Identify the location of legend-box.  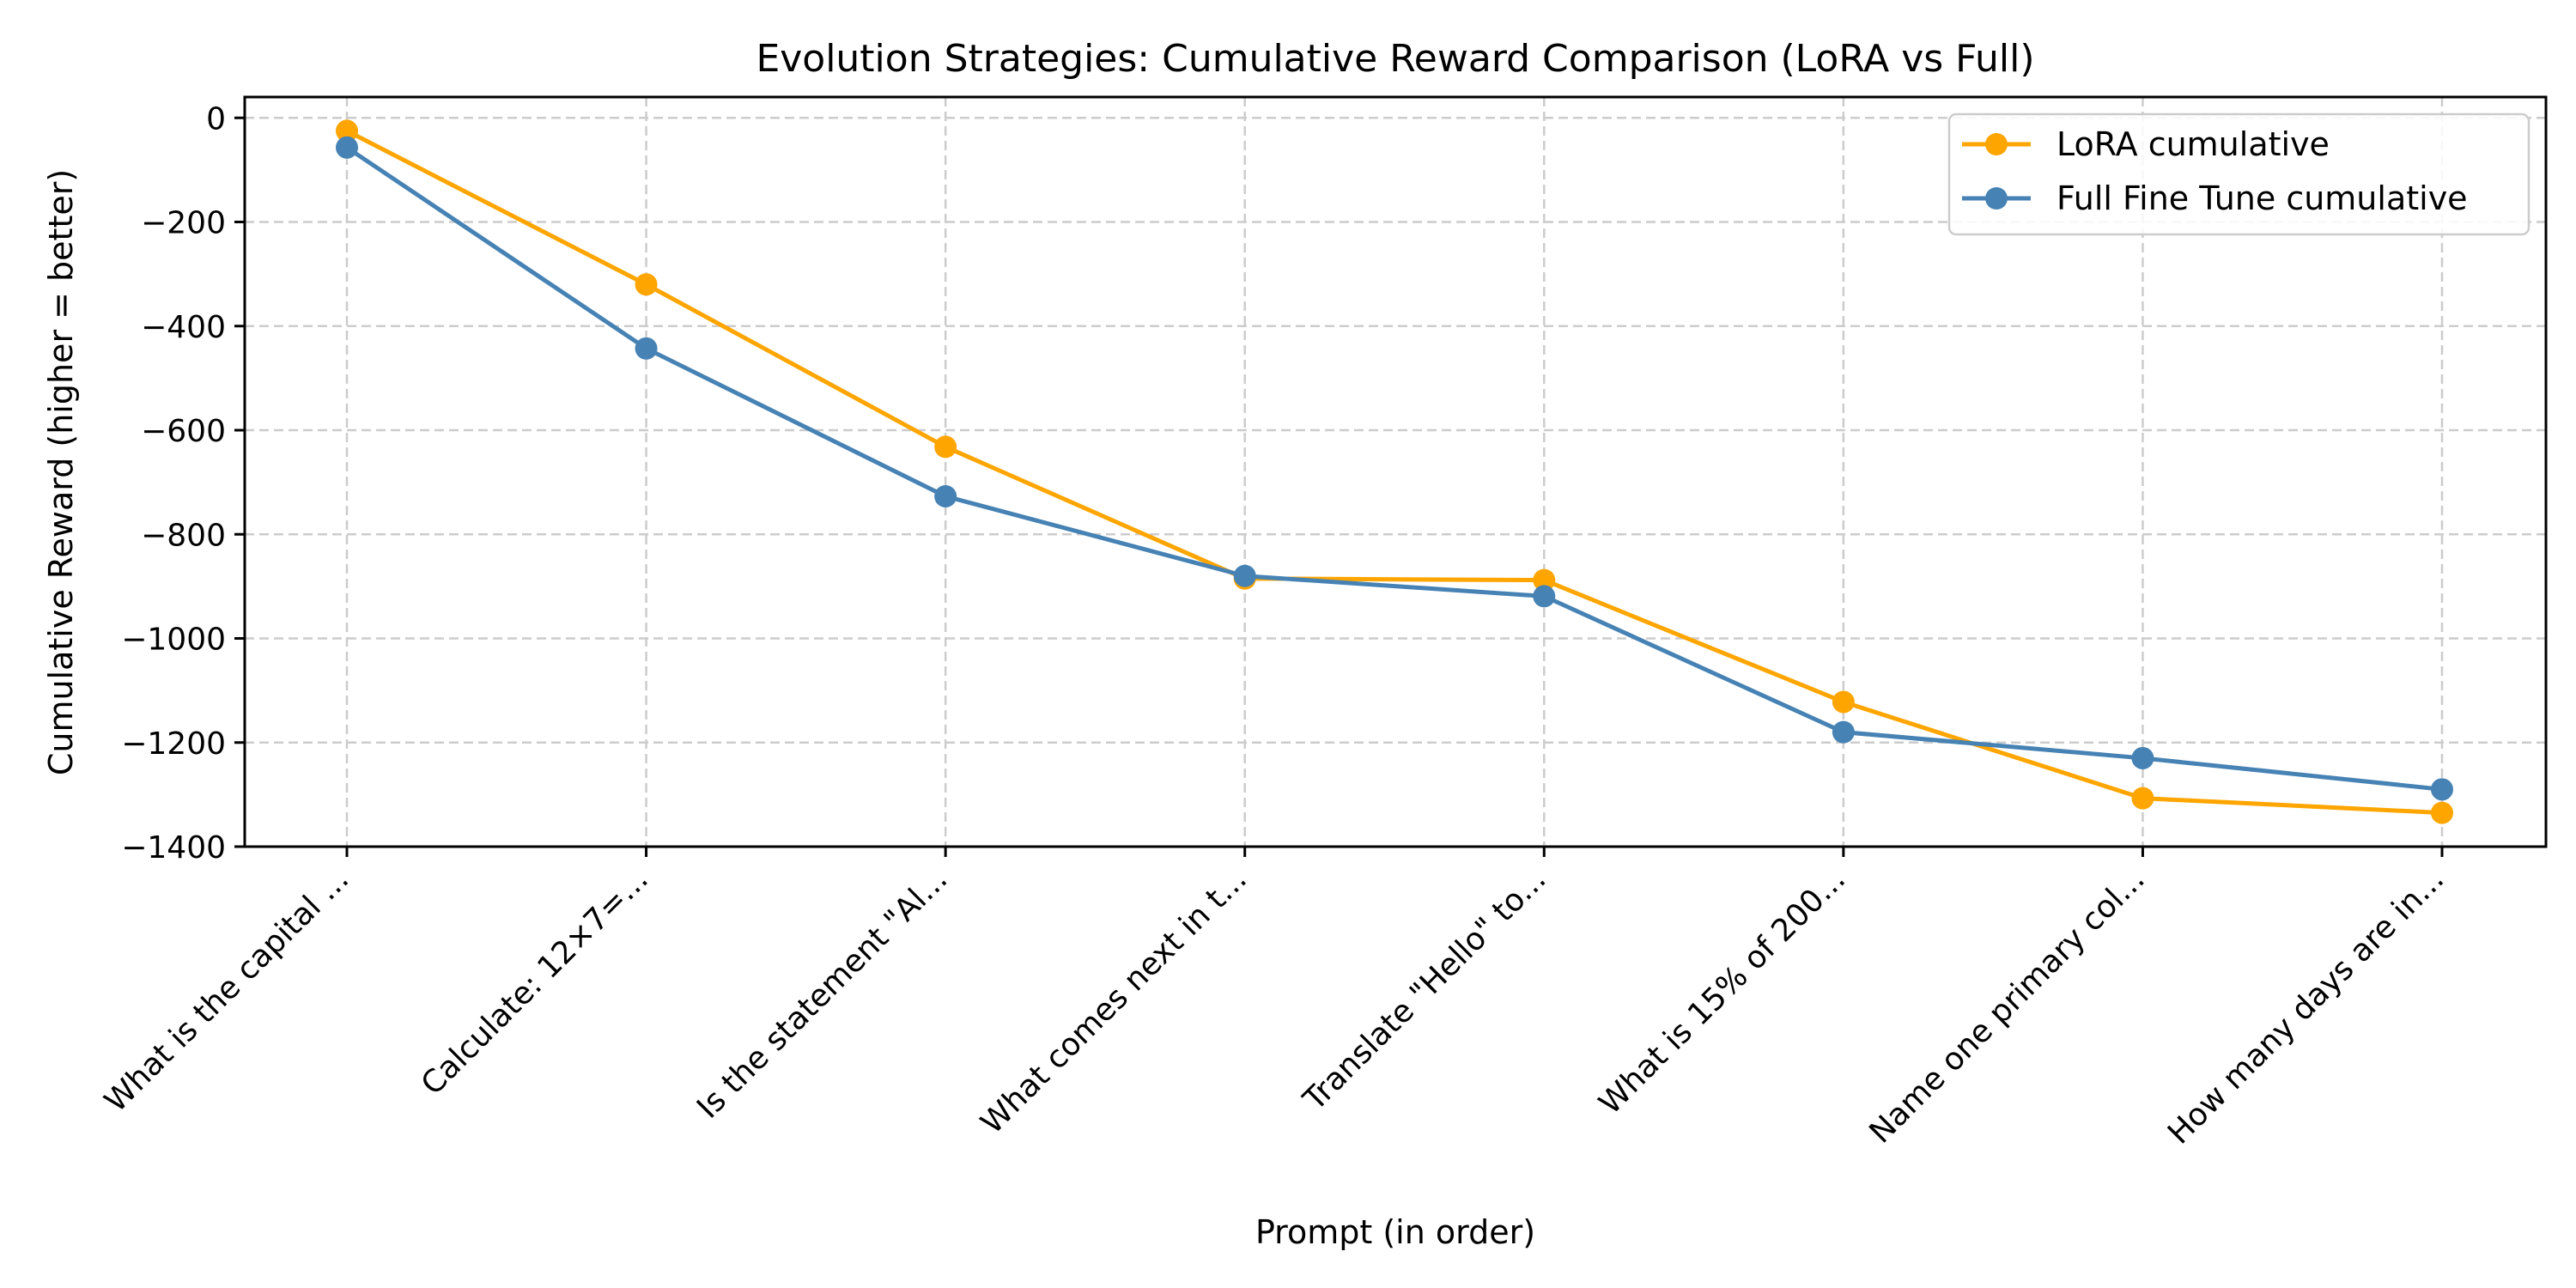
(2238, 174).